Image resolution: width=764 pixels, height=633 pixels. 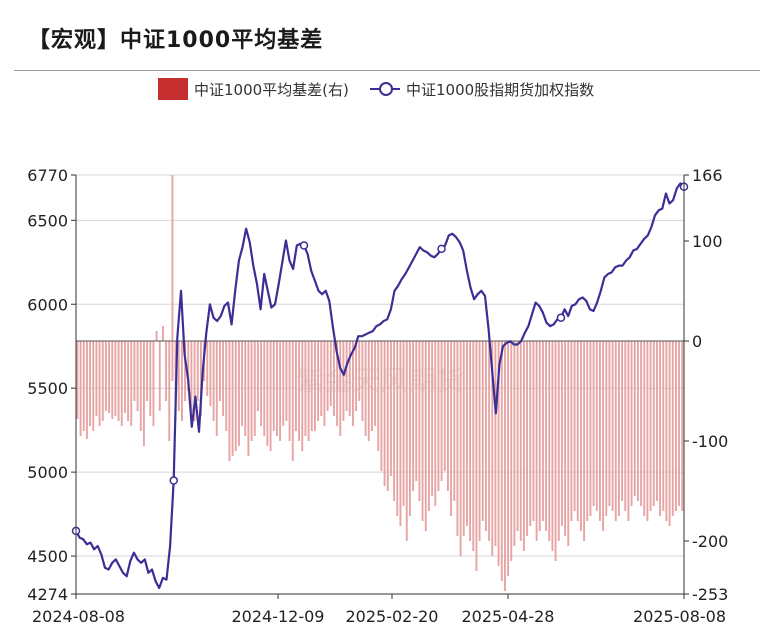 What do you see at coordinates (271, 89) in the screenshot?
I see `legend-bar-label: 中证1000平均基差(右)` at bounding box center [271, 89].